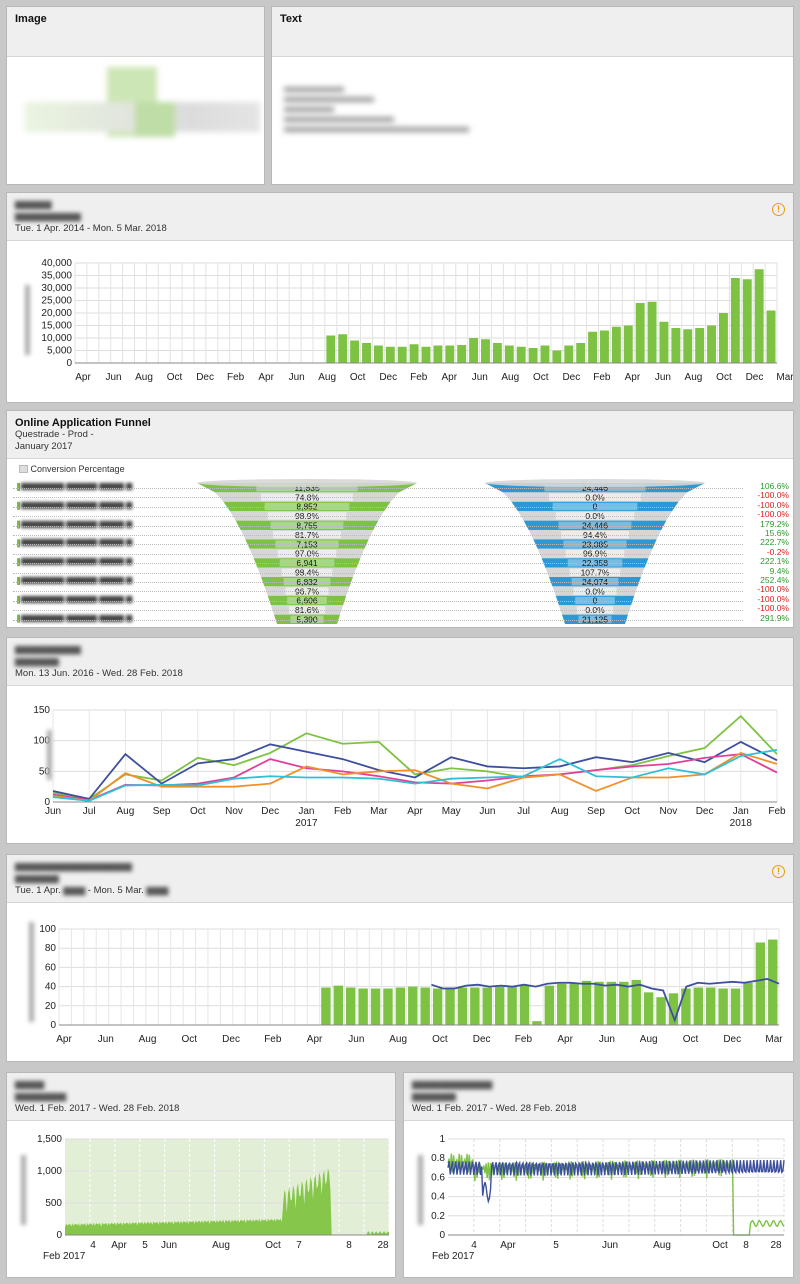 The image size is (800, 1284). I want to click on x-tick-label: Sep, so click(596, 811).